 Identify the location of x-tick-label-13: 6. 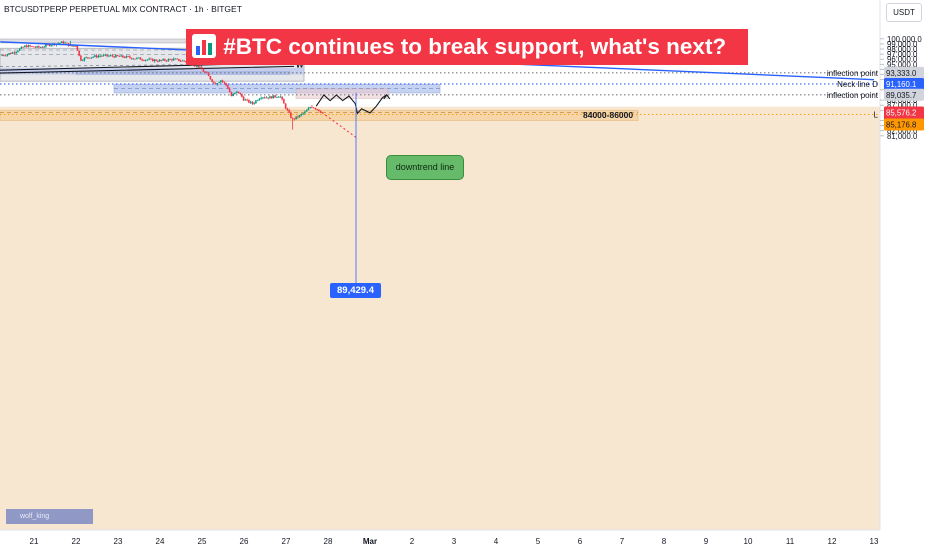
(580, 541).